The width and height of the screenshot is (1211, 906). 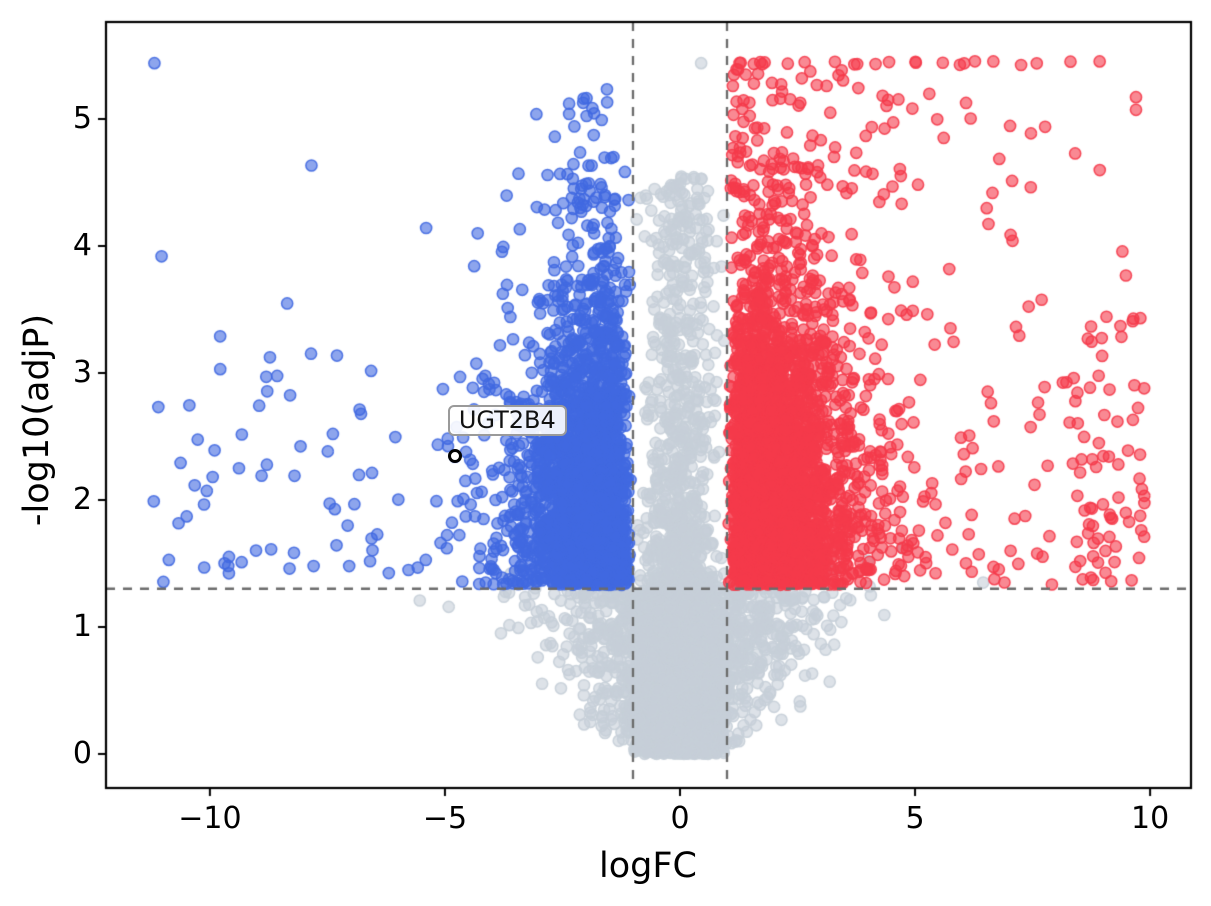 I want to click on x-tick-label: 10, so click(x=1150, y=818).